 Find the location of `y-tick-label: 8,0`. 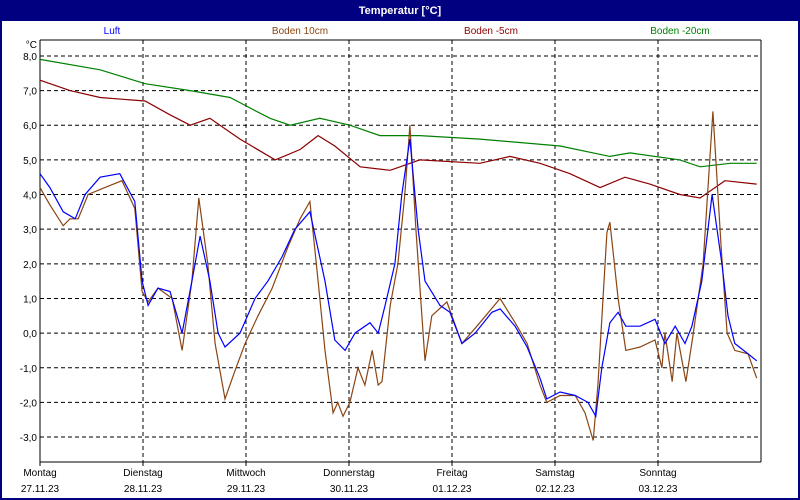

y-tick-label: 8,0 is located at coordinates (30, 57).